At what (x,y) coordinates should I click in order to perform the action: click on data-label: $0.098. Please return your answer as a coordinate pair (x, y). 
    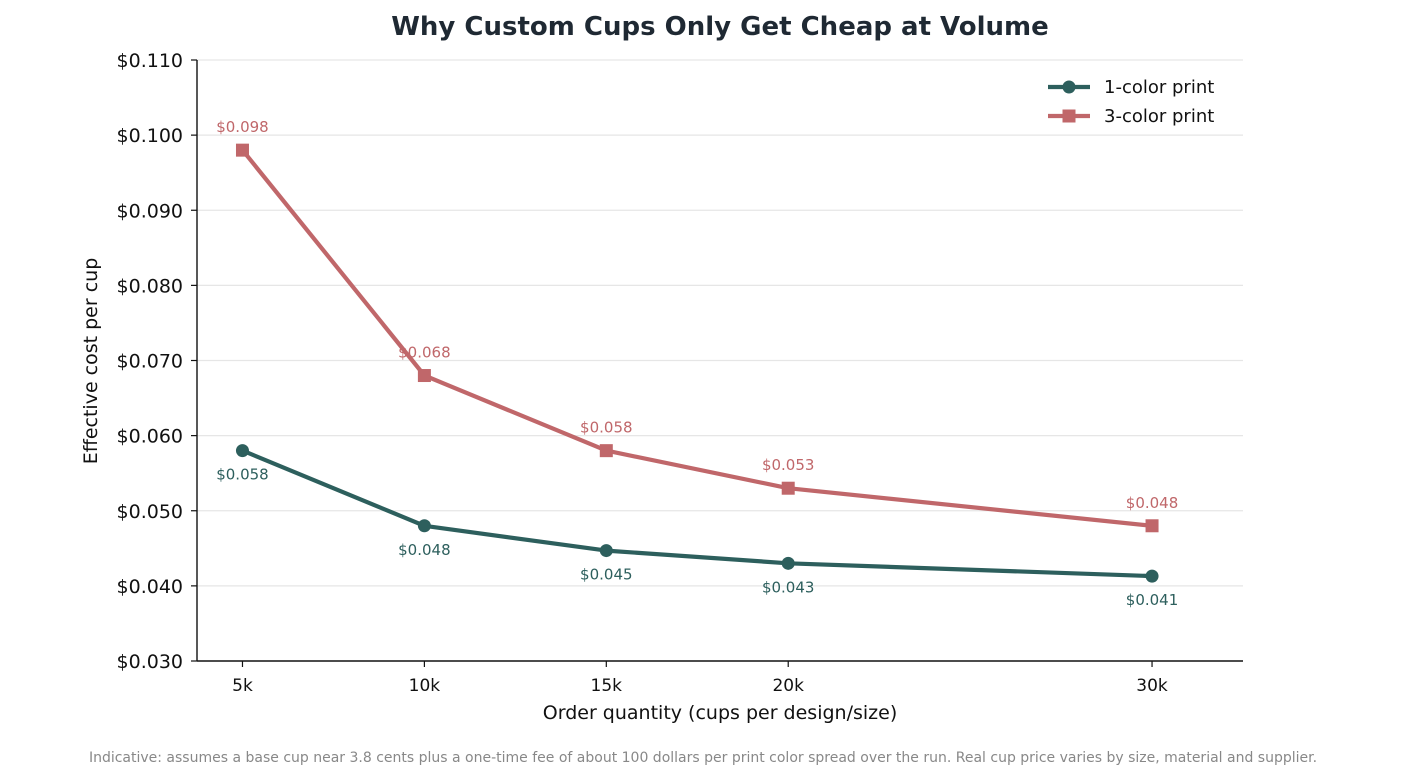
    Looking at the image, I should click on (242, 127).